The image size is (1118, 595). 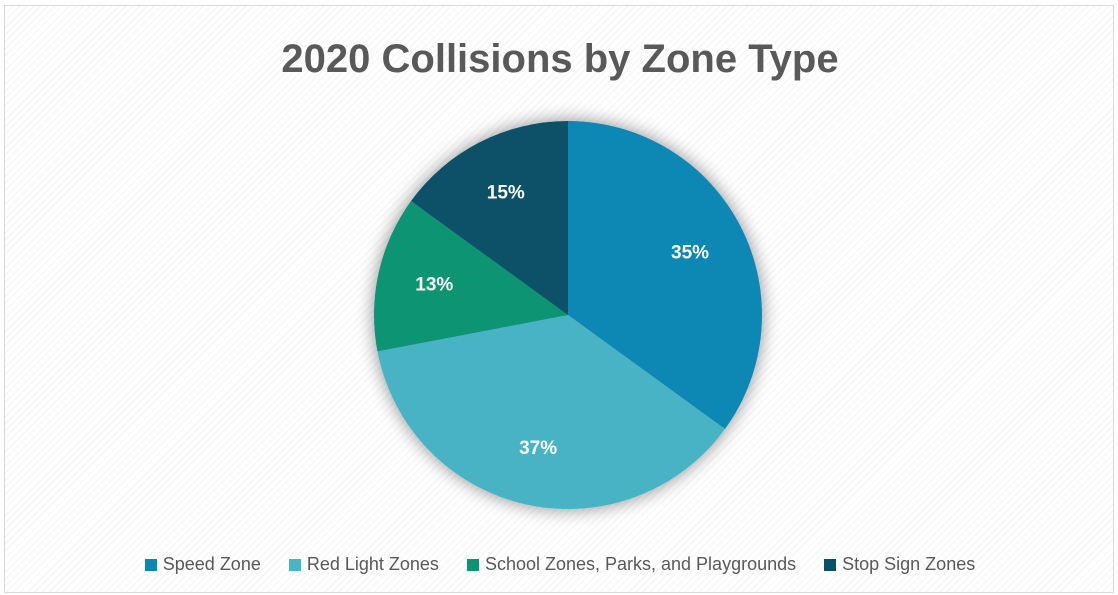 I want to click on legend-item-speed-zone: Speed Zone, so click(x=202, y=564).